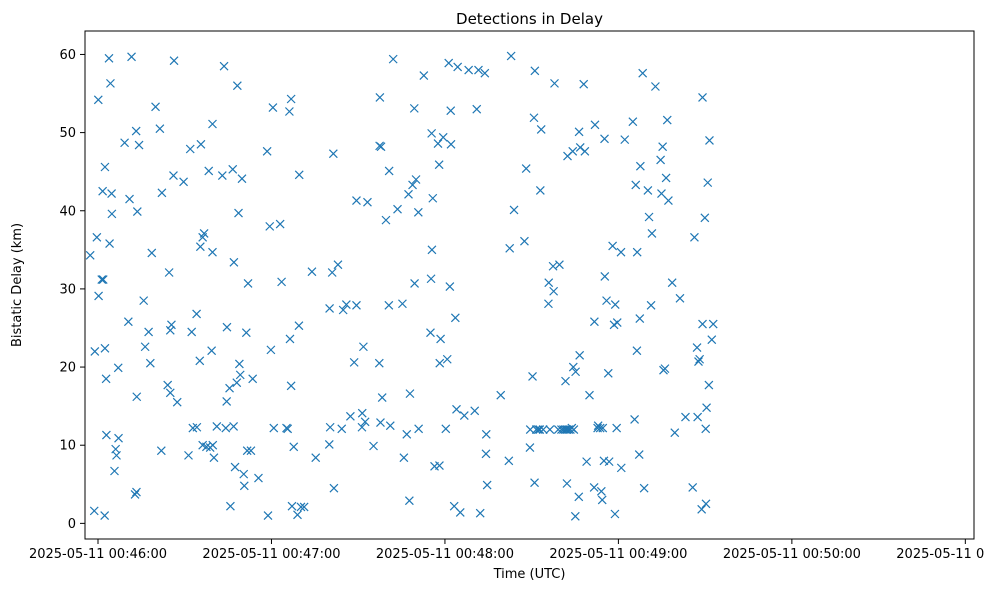 The height and width of the screenshot is (590, 984). Describe the element at coordinates (67, 289) in the screenshot. I see `y-tick-label: 30` at that location.